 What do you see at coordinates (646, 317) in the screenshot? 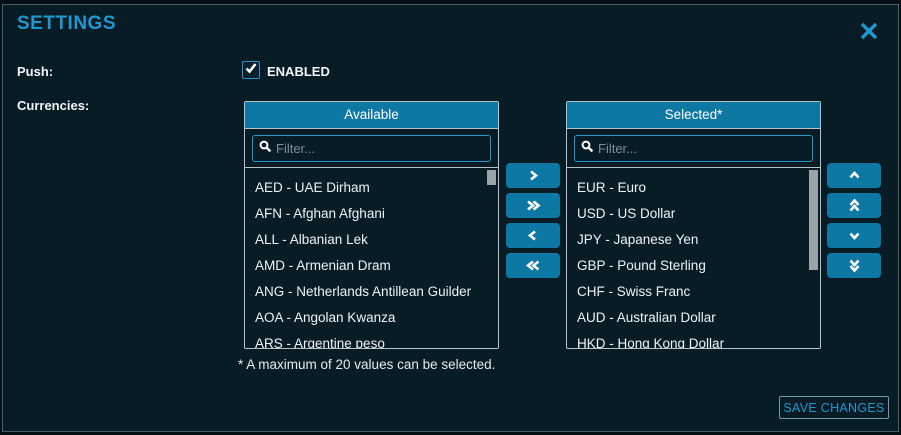
I see `selected-list-item: AUD - Australian Dollar` at bounding box center [646, 317].